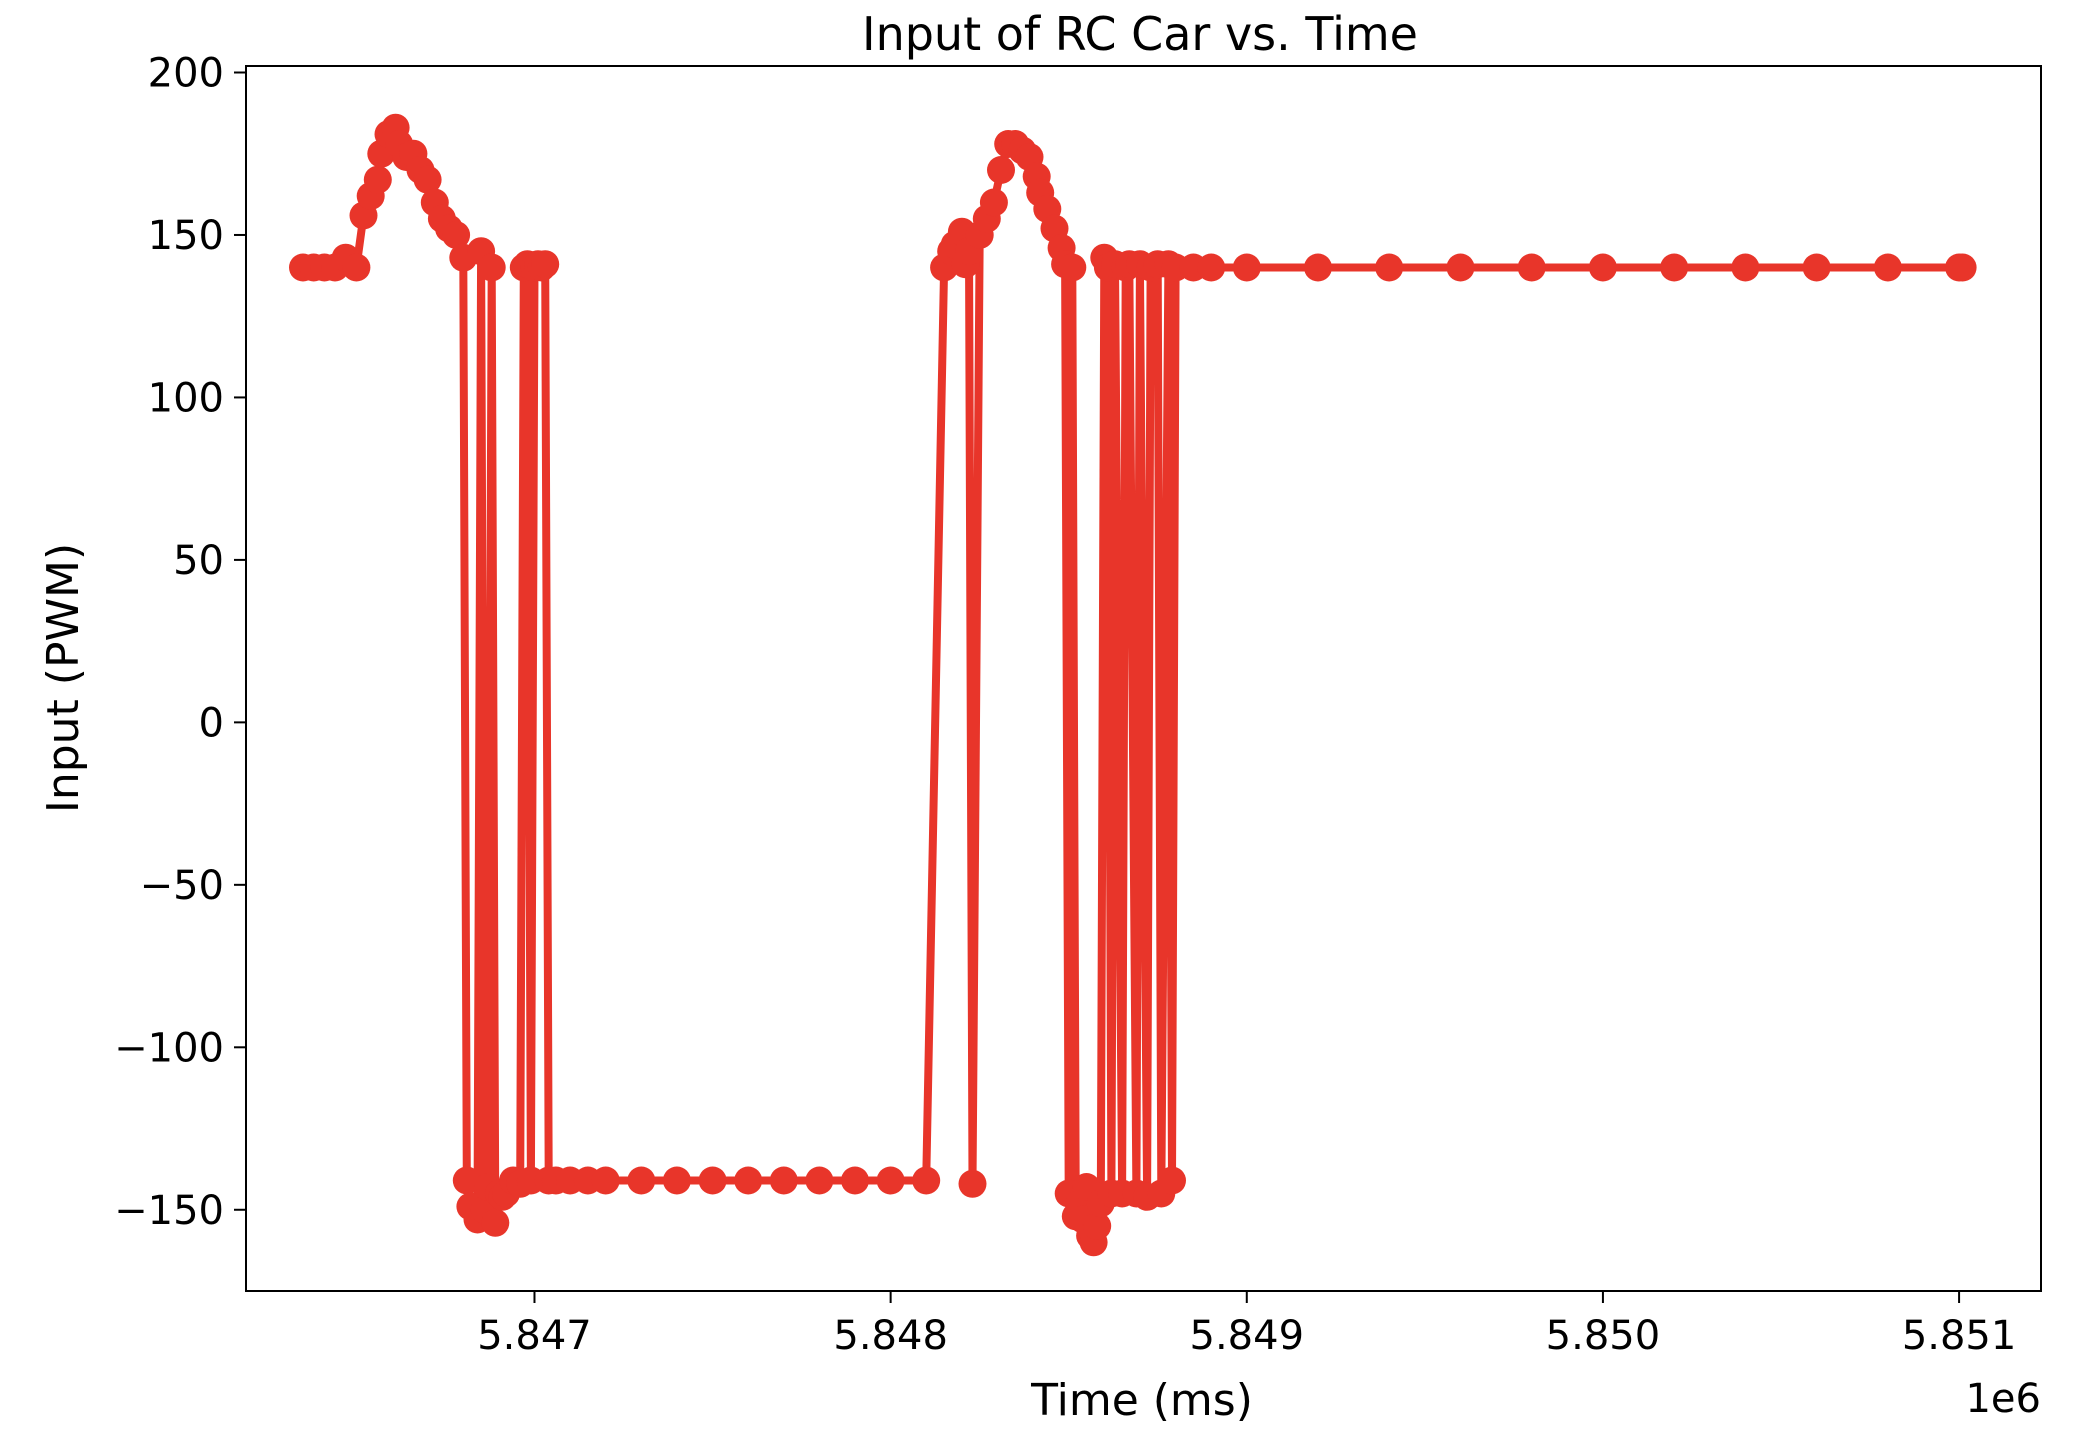 Image resolution: width=2078 pixels, height=1434 pixels. Describe the element at coordinates (211, 723) in the screenshot. I see `y-tick-label: 0` at that location.